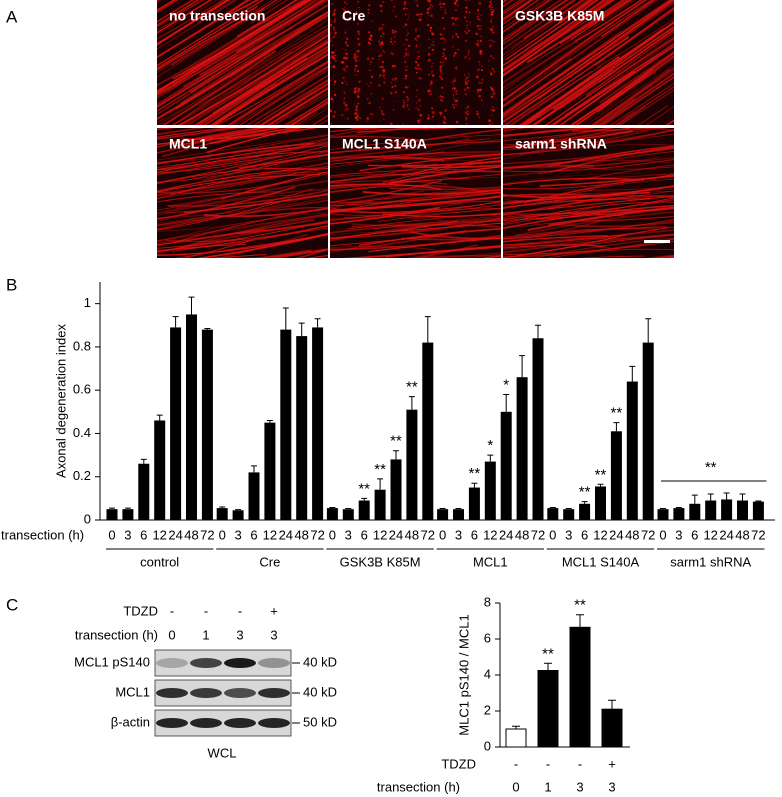 Image resolution: width=782 pixels, height=797 pixels. I want to click on lysate-label: WCL, so click(222, 752).